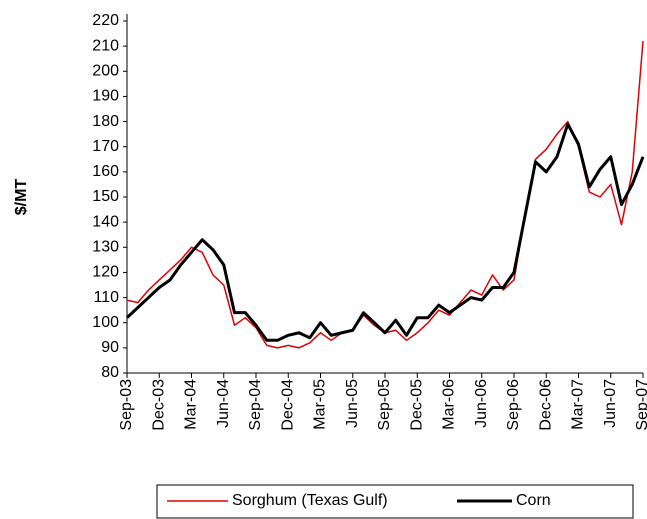  Describe the element at coordinates (105, 71) in the screenshot. I see `y-tick-label: 200` at that location.